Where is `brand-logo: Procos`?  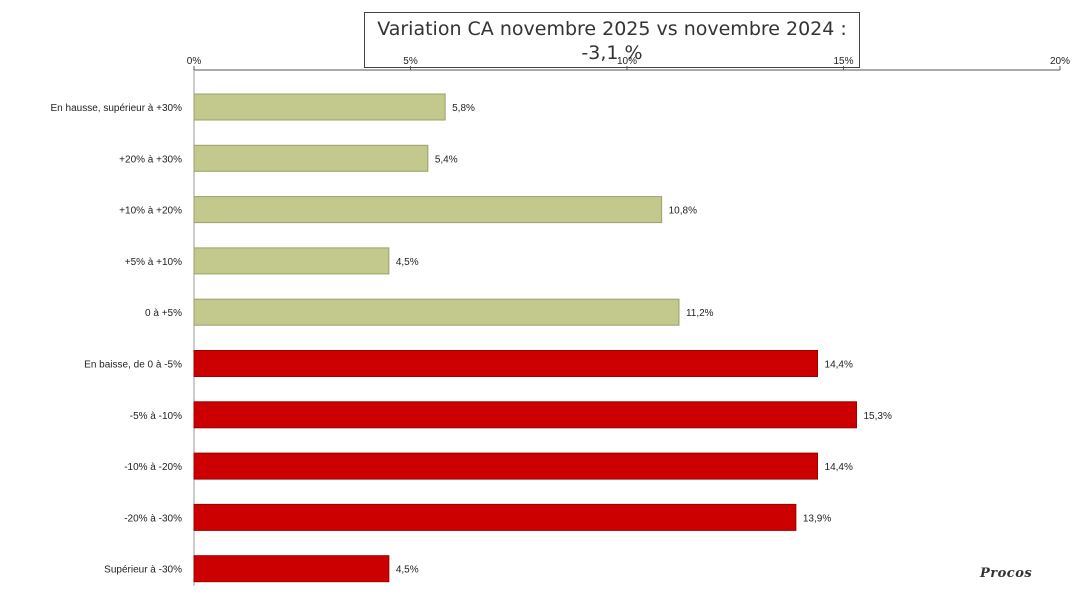 brand-logo: Procos is located at coordinates (1006, 573).